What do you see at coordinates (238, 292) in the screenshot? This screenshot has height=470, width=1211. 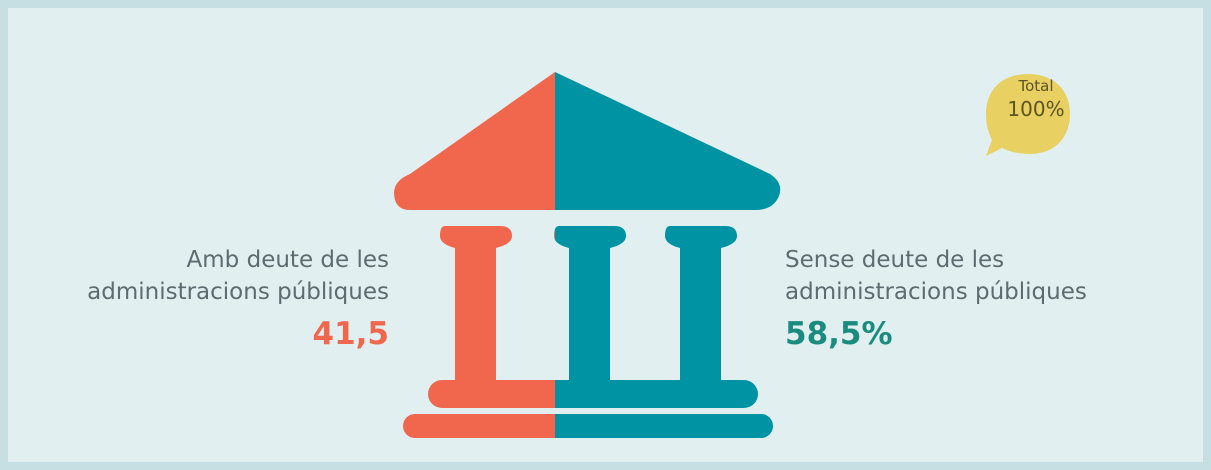 I see `debt-label-line2: administracions públiques` at bounding box center [238, 292].